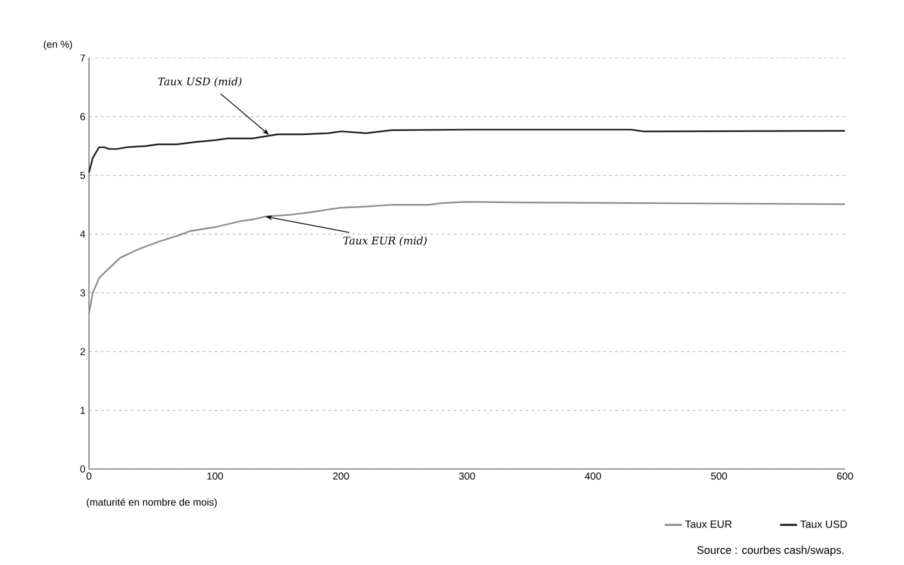 This screenshot has height=565, width=904. Describe the element at coordinates (83, 116) in the screenshot. I see `y-tick-label: 6` at that location.